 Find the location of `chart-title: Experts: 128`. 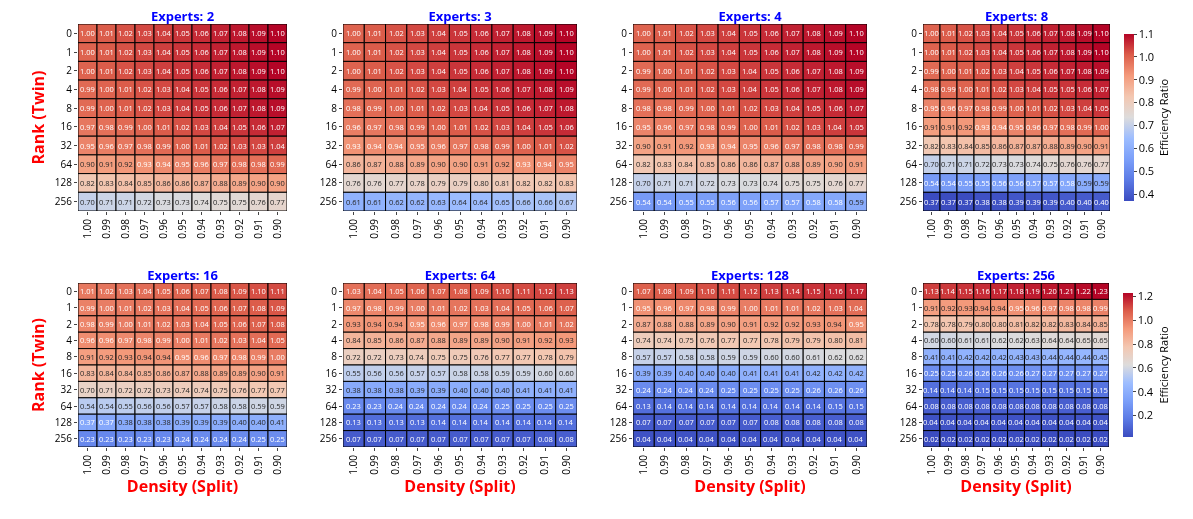

chart-title: Experts: 128 is located at coordinates (750, 275).